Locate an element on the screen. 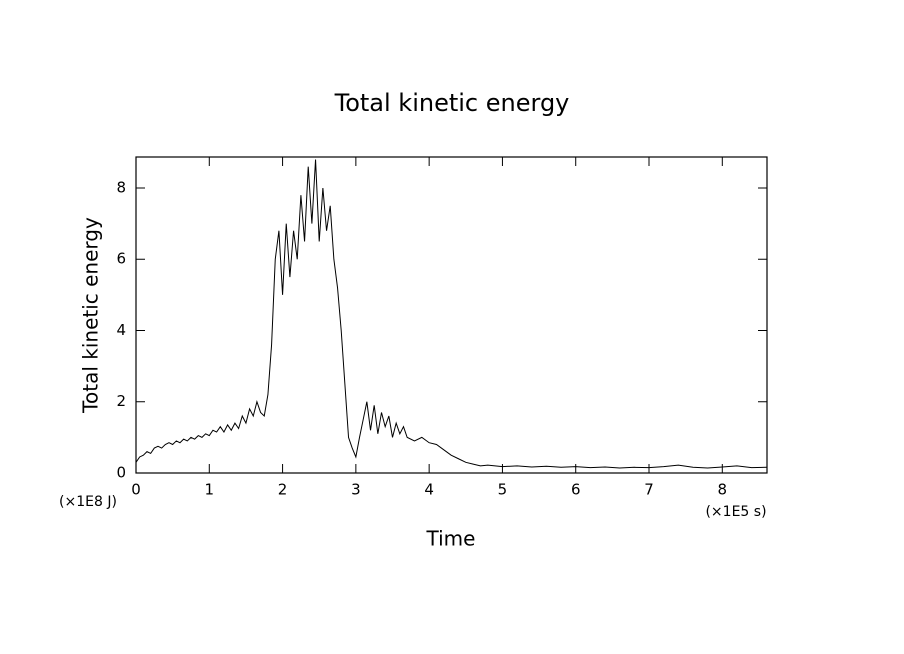 Image resolution: width=904 pixels, height=654 pixels. x-tick-label: 4 is located at coordinates (429, 490).